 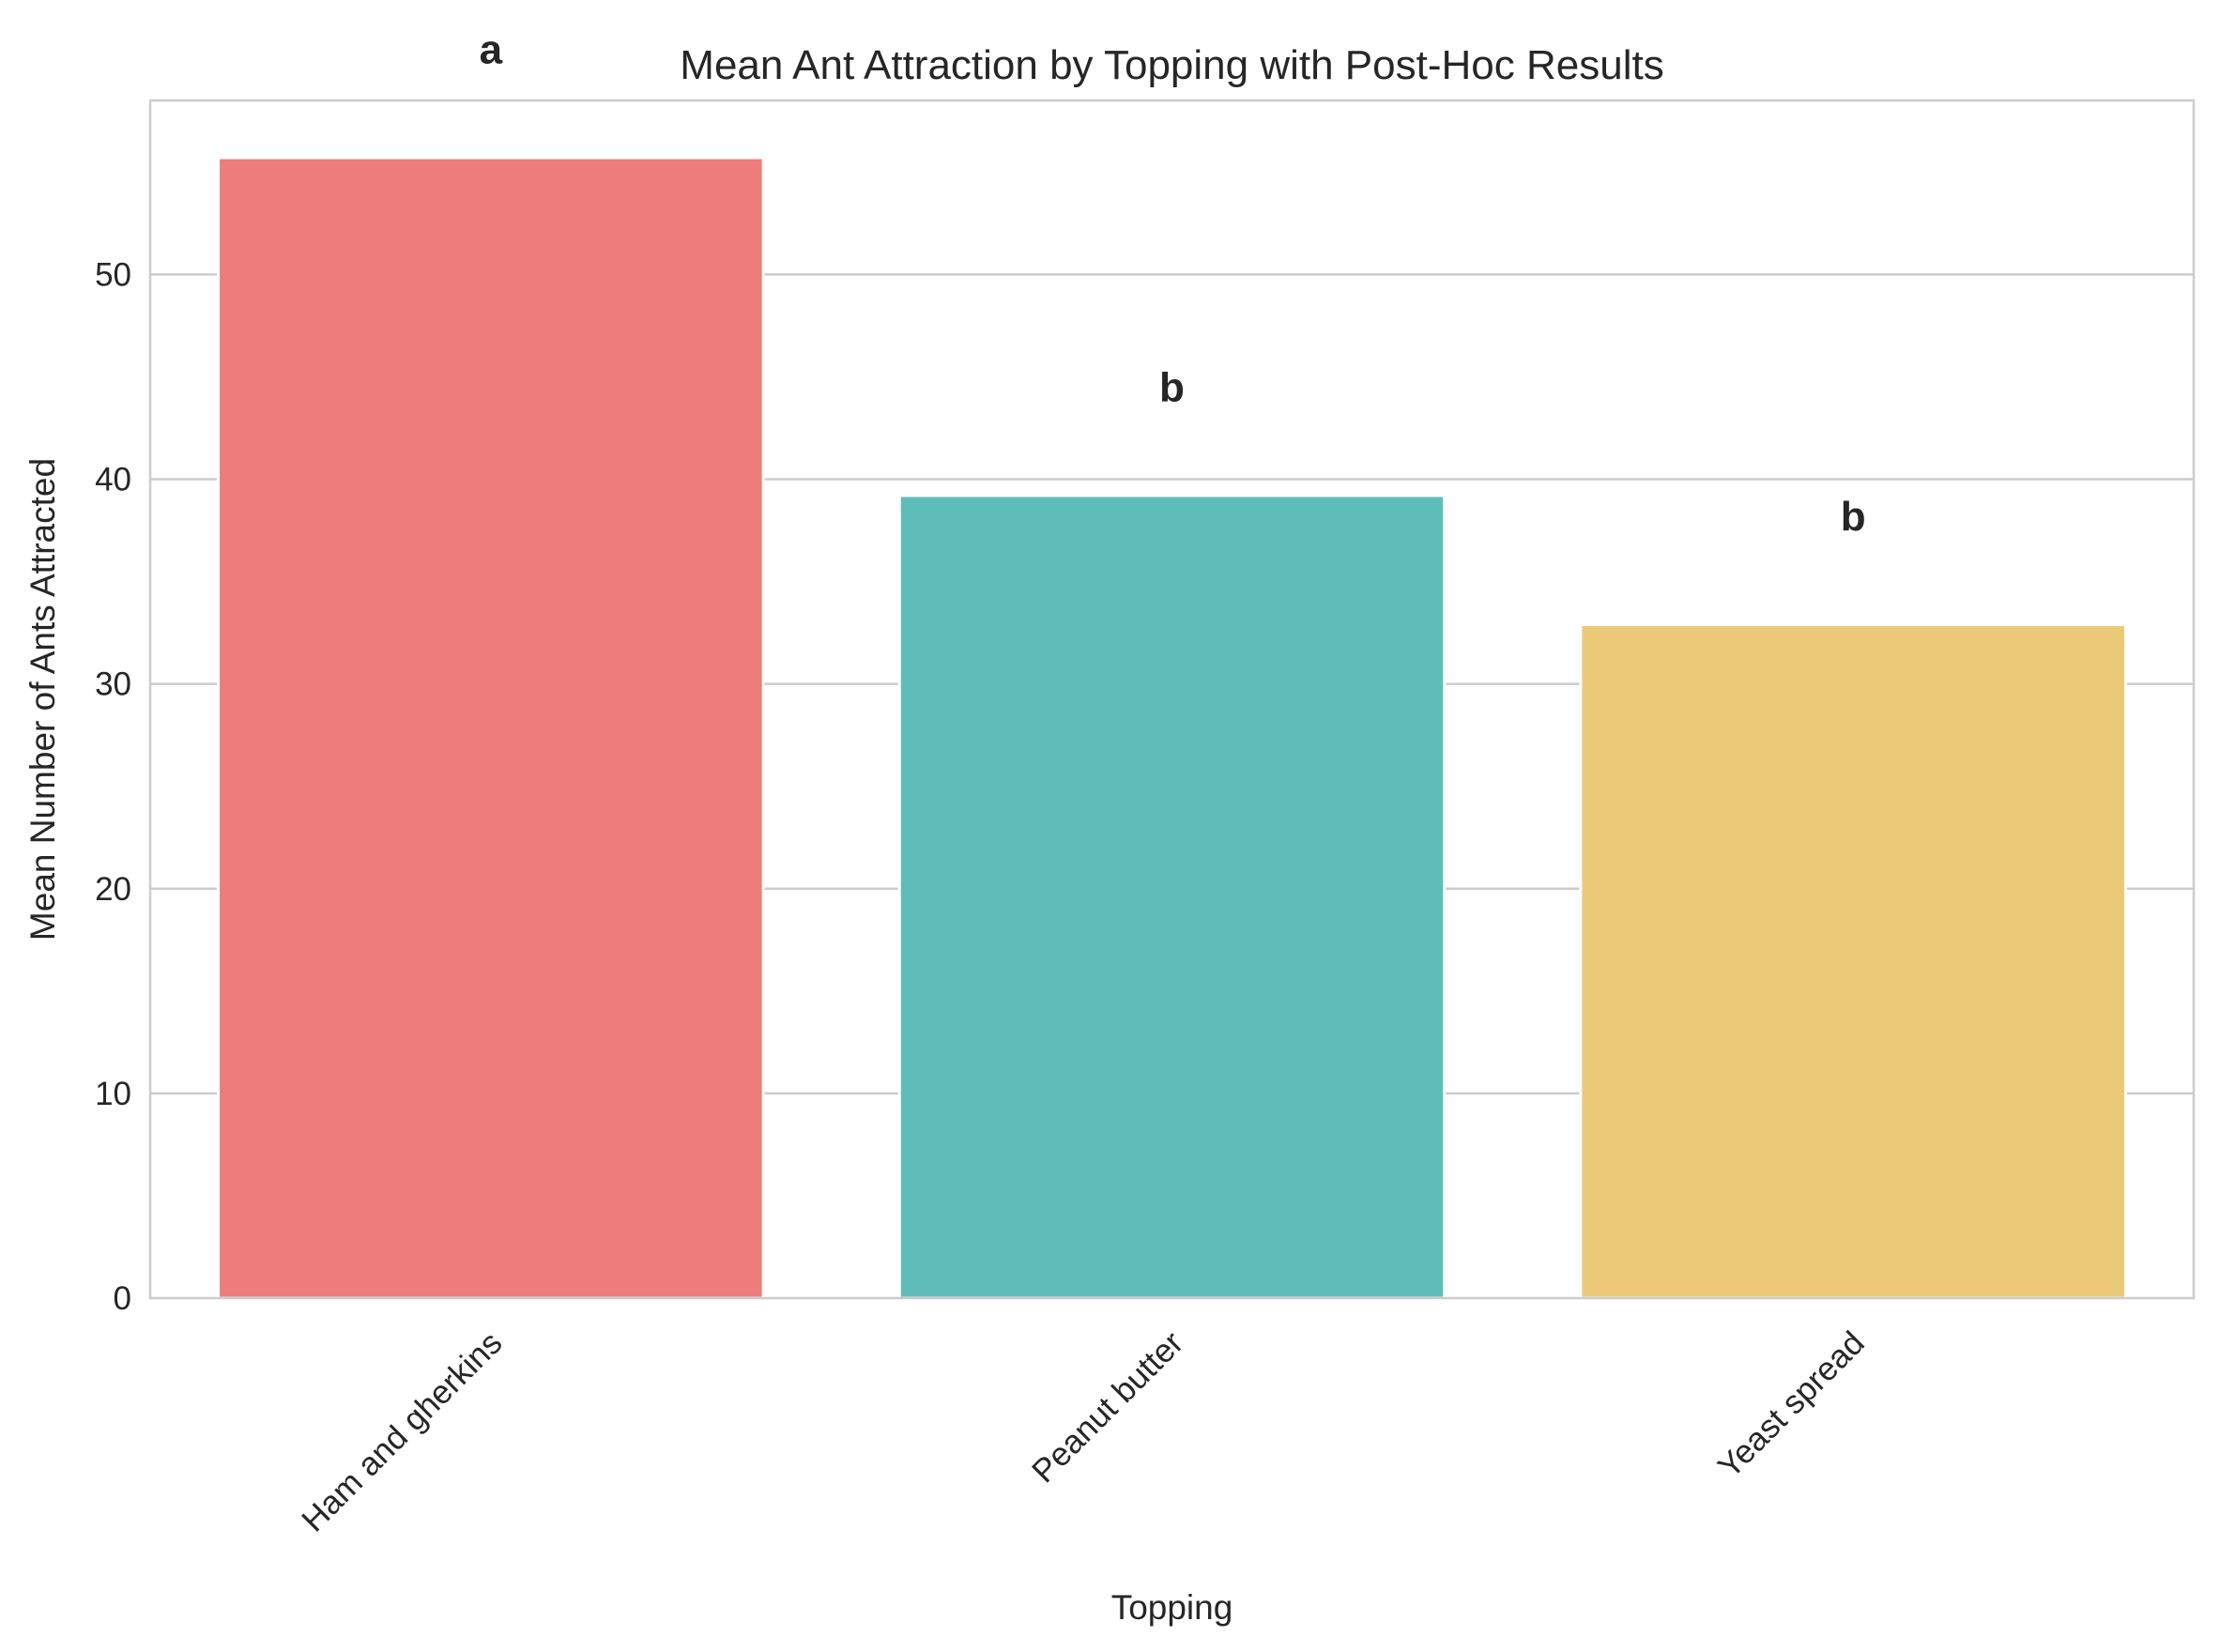 What do you see at coordinates (113, 889) in the screenshot?
I see `y-tick-label: 20` at bounding box center [113, 889].